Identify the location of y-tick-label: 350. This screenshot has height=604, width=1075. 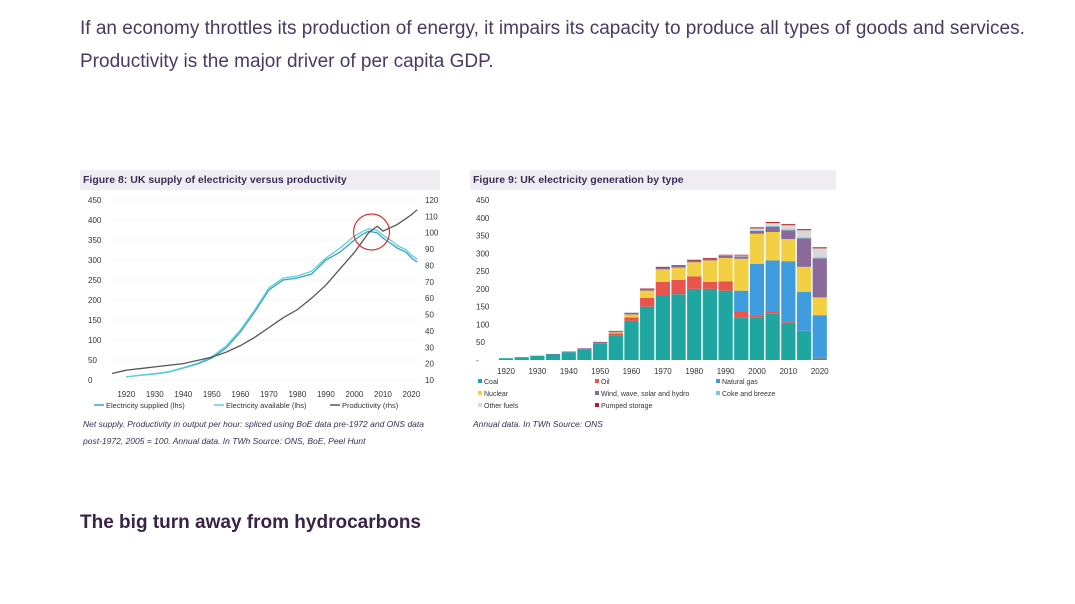
(483, 236).